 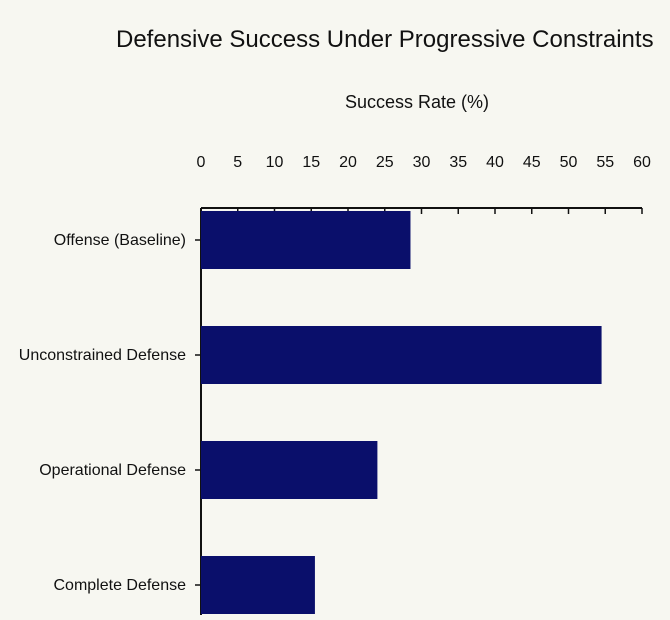 I want to click on category-label: Offense (Baseline), so click(x=120, y=240).